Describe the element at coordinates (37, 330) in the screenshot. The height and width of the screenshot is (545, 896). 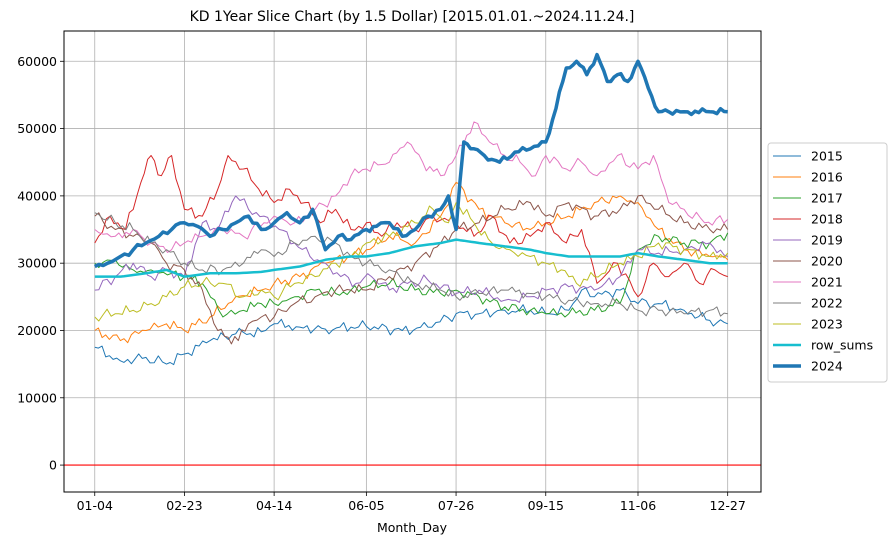
I see `y-tick-label: 20000` at that location.